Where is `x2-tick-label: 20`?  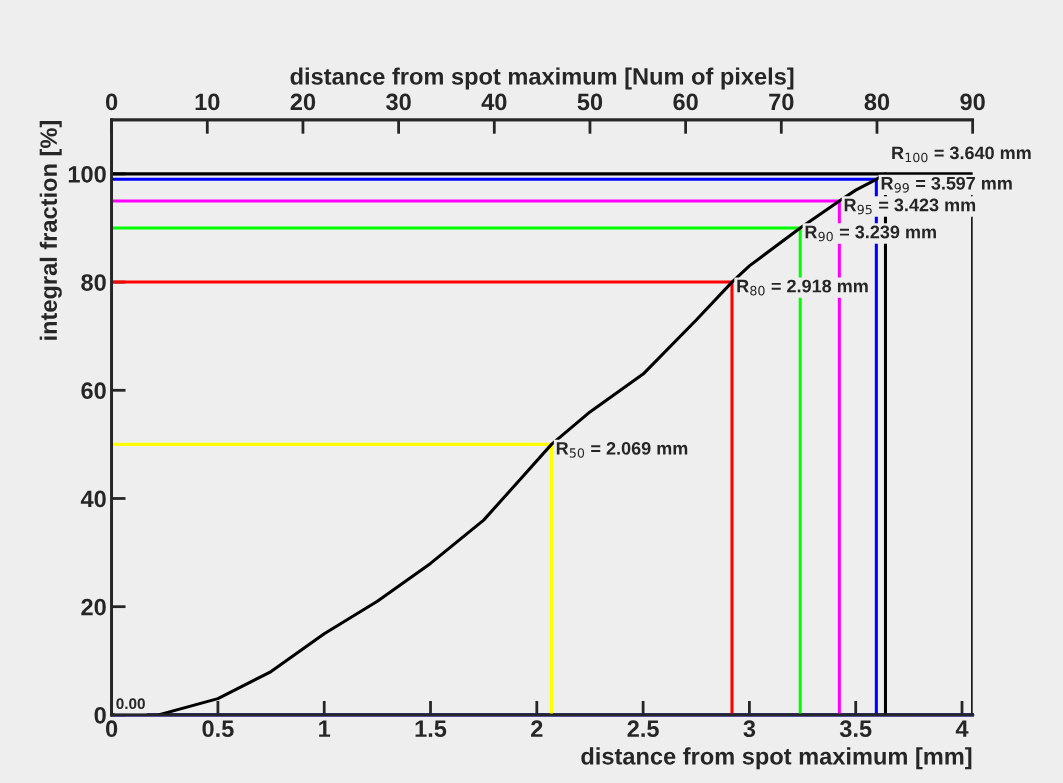 x2-tick-label: 20 is located at coordinates (303, 102).